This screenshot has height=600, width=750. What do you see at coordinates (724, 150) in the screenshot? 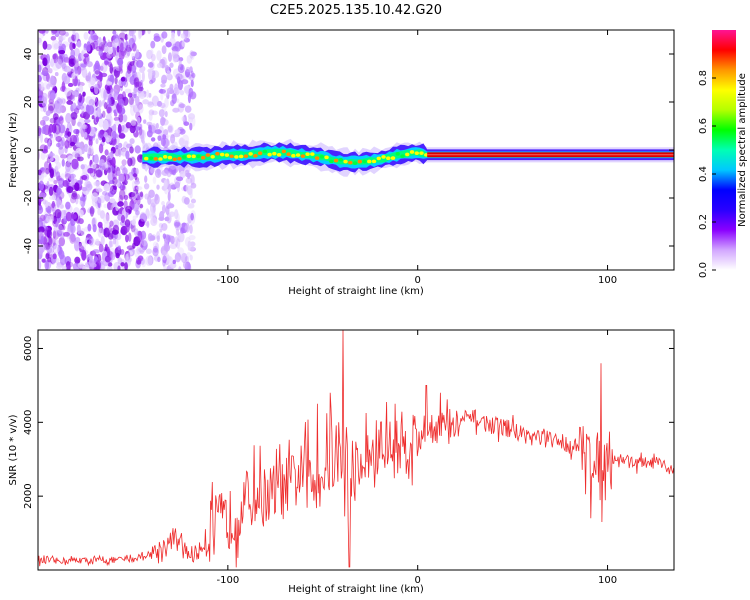
I see `colorbar-gradient` at bounding box center [724, 150].